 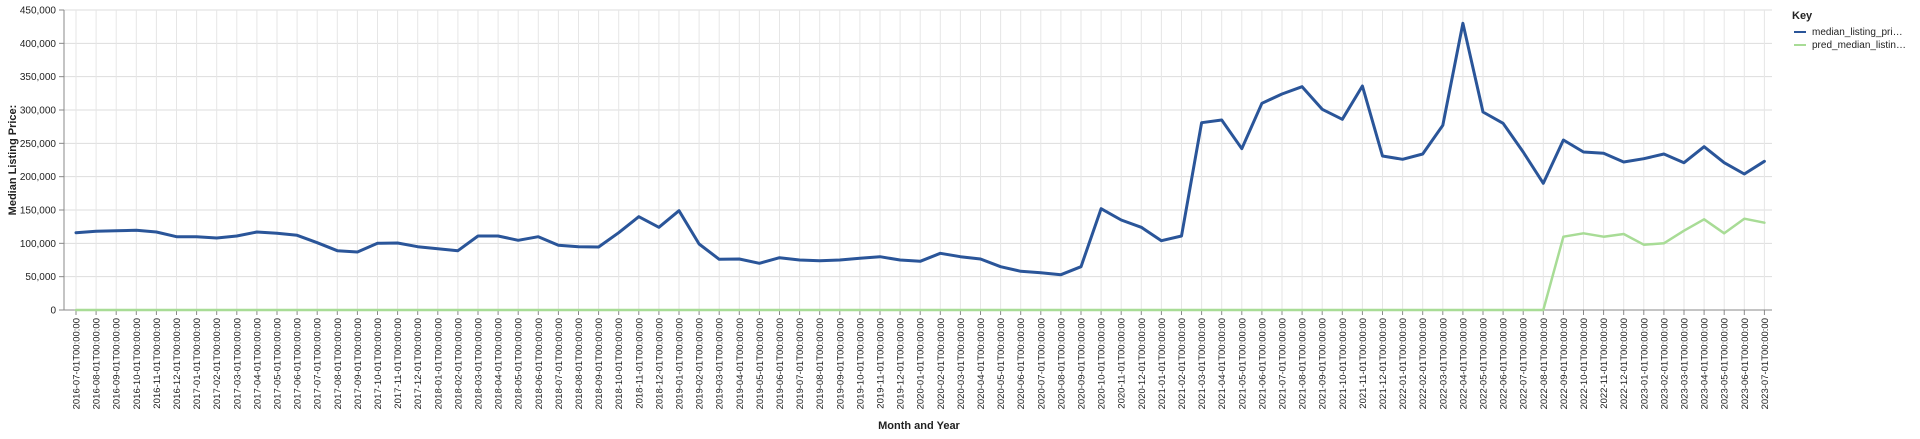 What do you see at coordinates (700, 363) in the screenshot?
I see `x-tick-label: 2019-02-01T00:00:00` at bounding box center [700, 363].